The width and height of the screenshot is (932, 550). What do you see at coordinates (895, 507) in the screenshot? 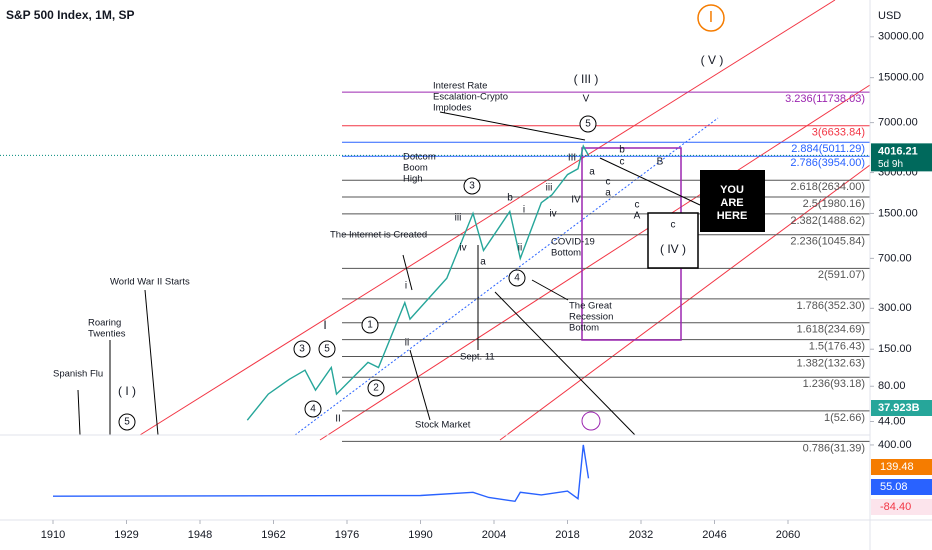
I see `indicator-badge-label: -84.40` at bounding box center [895, 507].